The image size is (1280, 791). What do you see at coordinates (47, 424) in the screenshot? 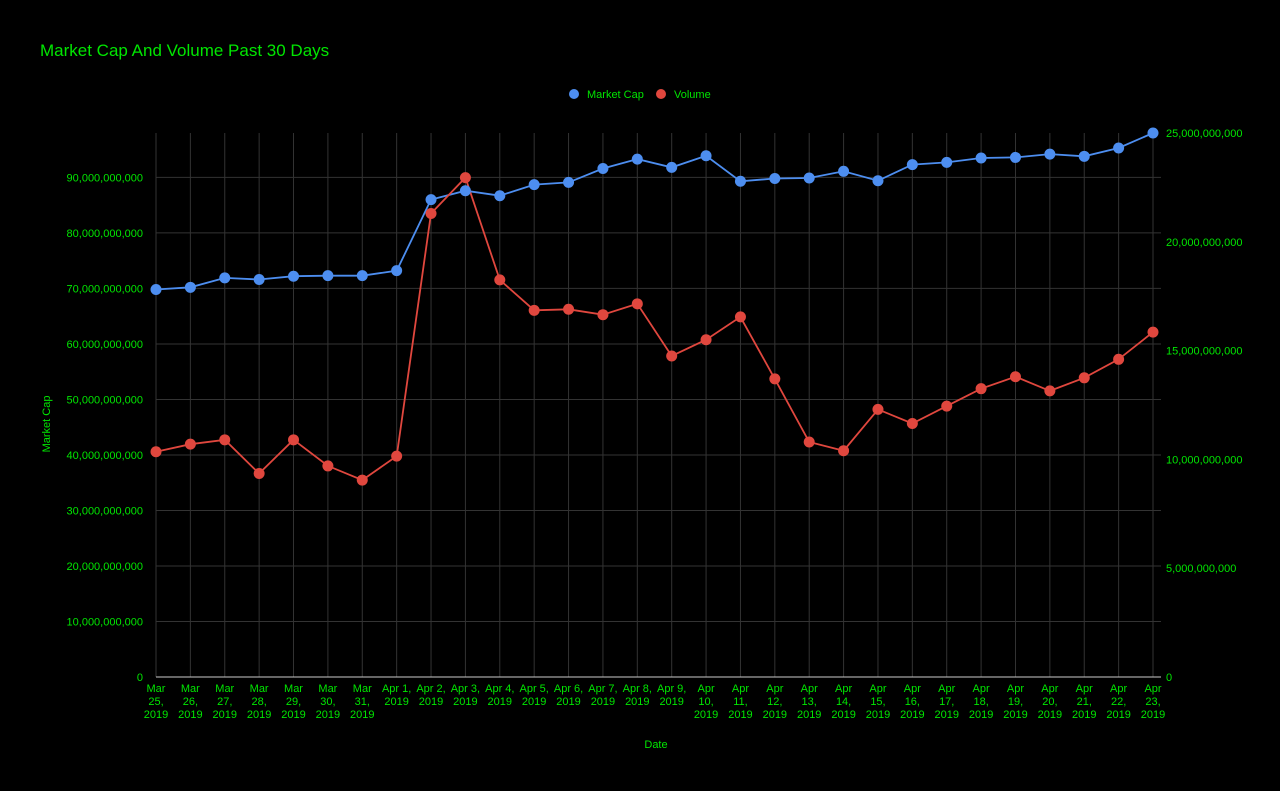
I see `y-axis-title: Market Cap` at bounding box center [47, 424].